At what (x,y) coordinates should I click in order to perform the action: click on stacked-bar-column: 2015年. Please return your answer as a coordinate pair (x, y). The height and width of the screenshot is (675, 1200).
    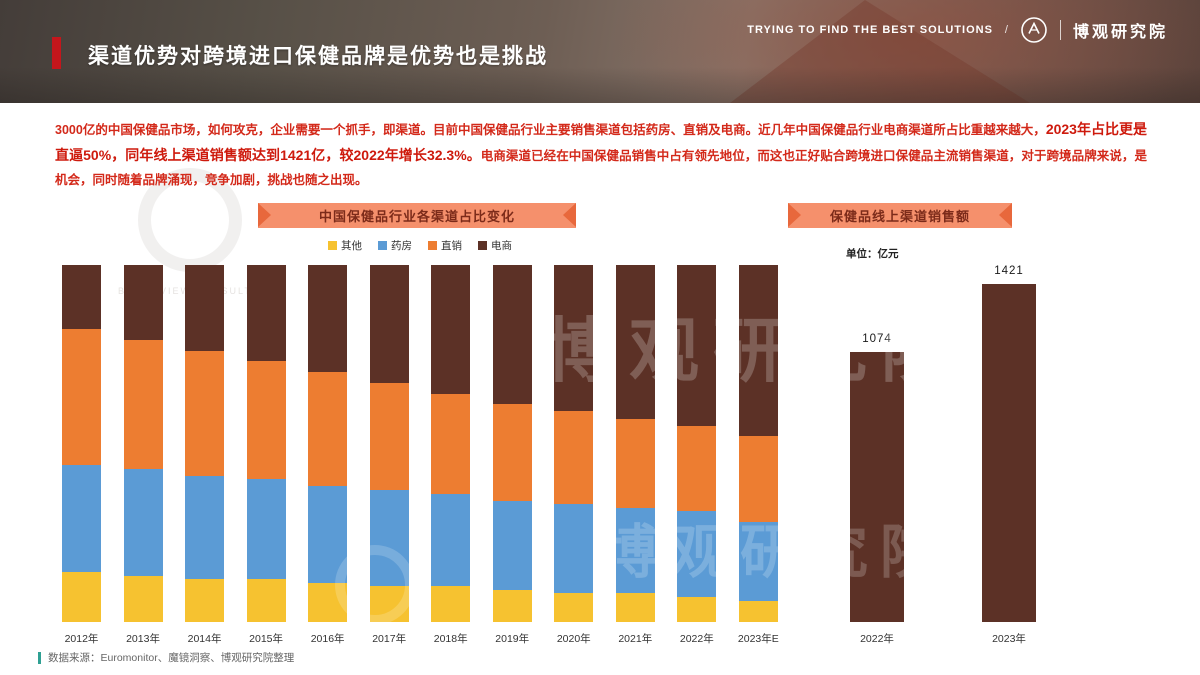
    Looking at the image, I should click on (266, 455).